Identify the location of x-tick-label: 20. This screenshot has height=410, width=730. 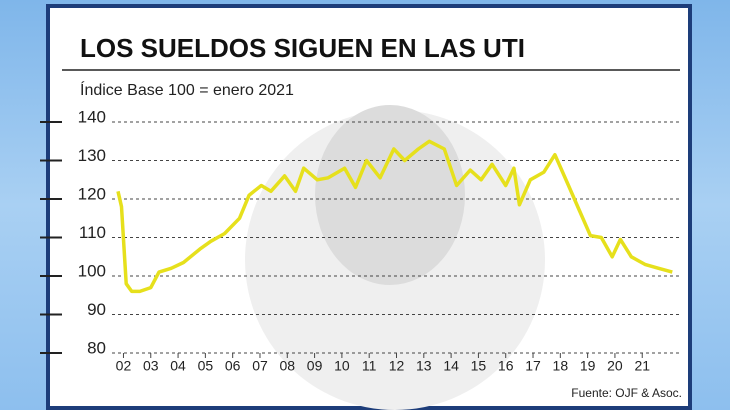
(615, 366).